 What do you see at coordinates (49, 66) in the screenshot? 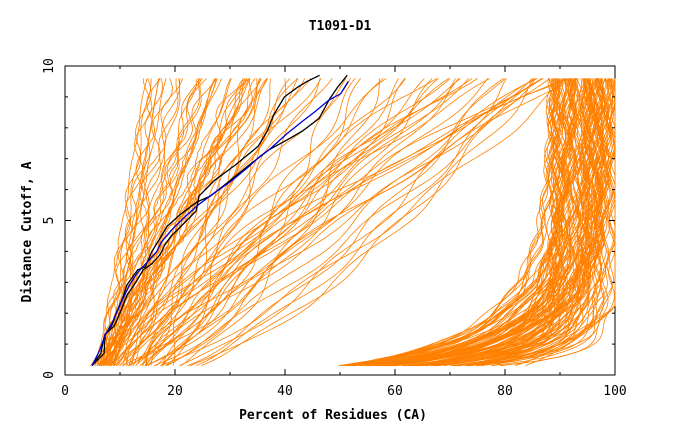
I see `y-tick-label: 10` at bounding box center [49, 66].